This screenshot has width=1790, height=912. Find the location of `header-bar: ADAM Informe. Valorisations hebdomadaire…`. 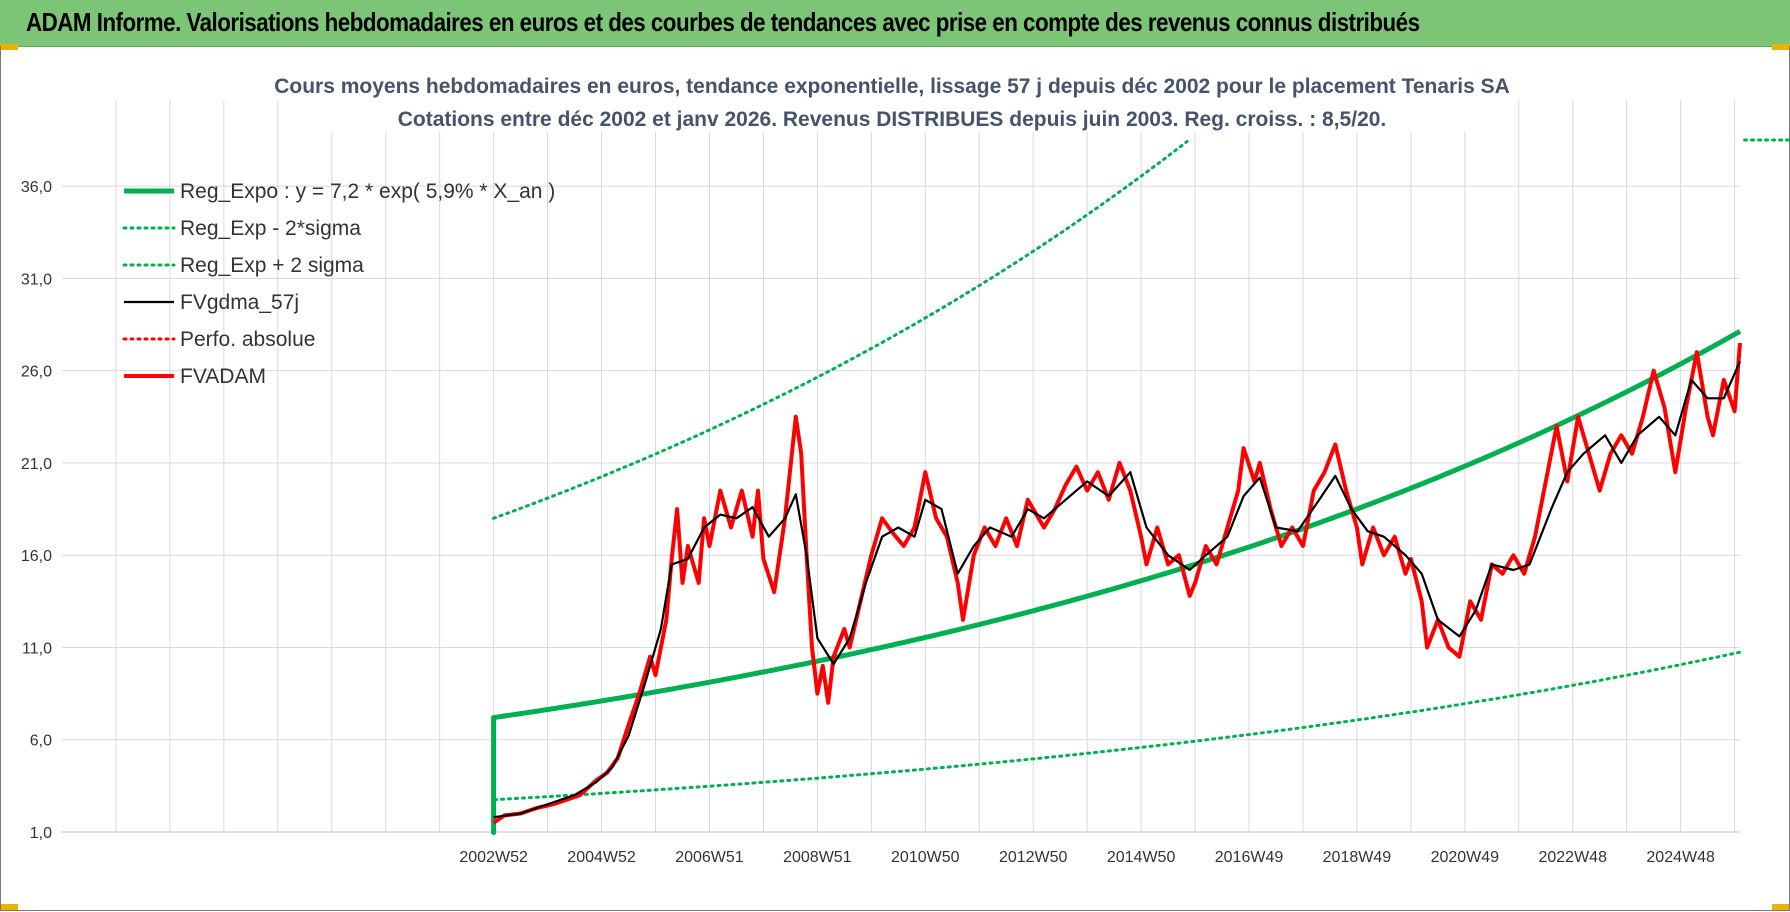

header-bar: ADAM Informe. Valorisations hebdomadaire… is located at coordinates (895, 23).